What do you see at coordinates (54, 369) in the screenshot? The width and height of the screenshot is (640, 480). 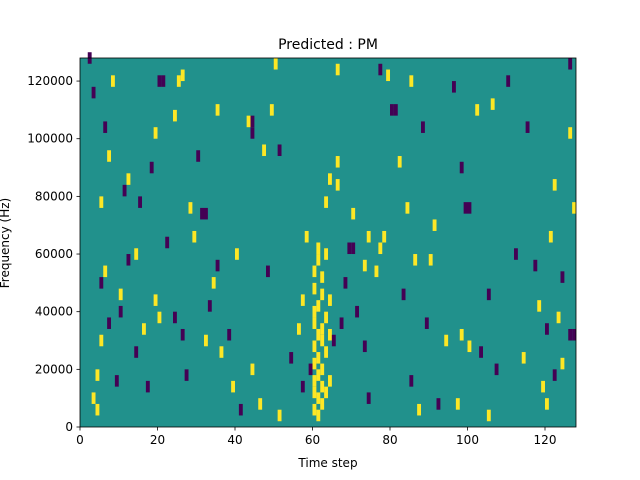 I see `y-tick-label: 20000` at bounding box center [54, 369].